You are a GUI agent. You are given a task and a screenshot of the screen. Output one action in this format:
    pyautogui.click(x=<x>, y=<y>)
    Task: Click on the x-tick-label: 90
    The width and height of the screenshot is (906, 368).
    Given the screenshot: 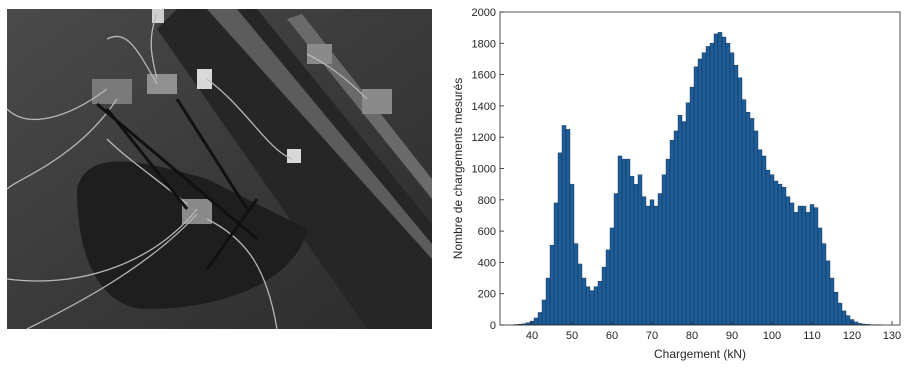 What is the action you would take?
    pyautogui.click(x=732, y=336)
    